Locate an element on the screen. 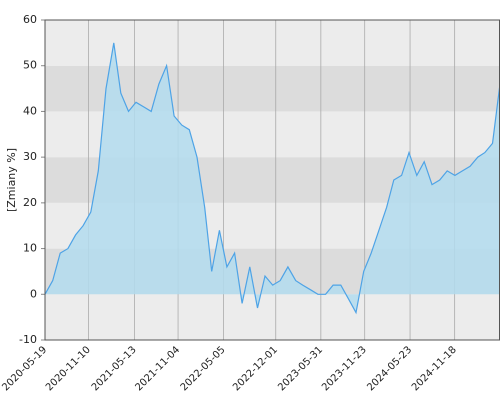  x-tick-label: 2023-05-31 is located at coordinates (300, 368).